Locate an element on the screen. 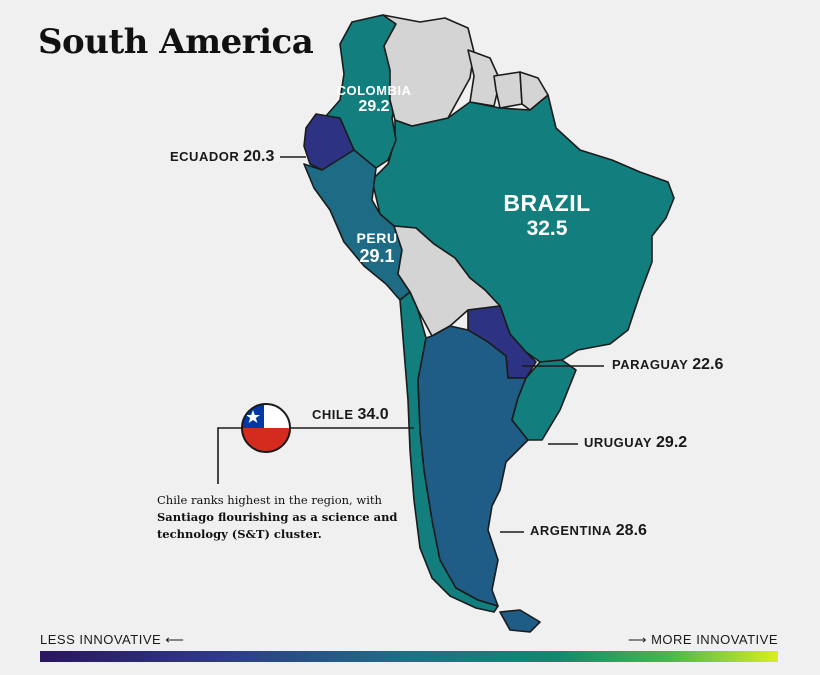 Image resolution: width=820 pixels, height=675 pixels. country-guyana is located at coordinates (484, 78).